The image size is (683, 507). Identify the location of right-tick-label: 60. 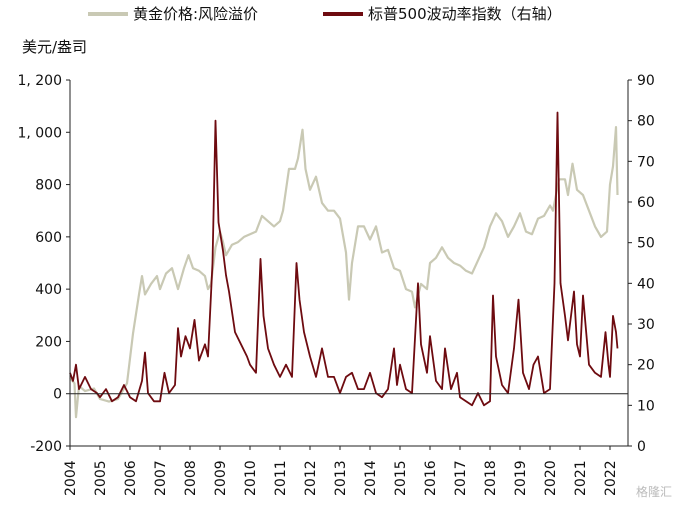
(646, 203).